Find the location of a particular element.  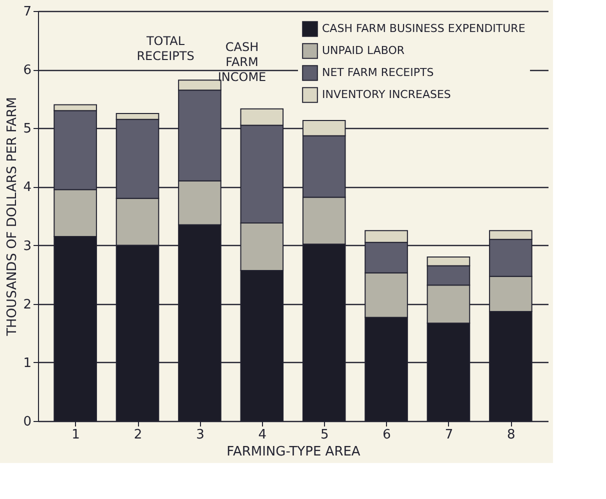

y-tick-label: 4 is located at coordinates (27, 188).